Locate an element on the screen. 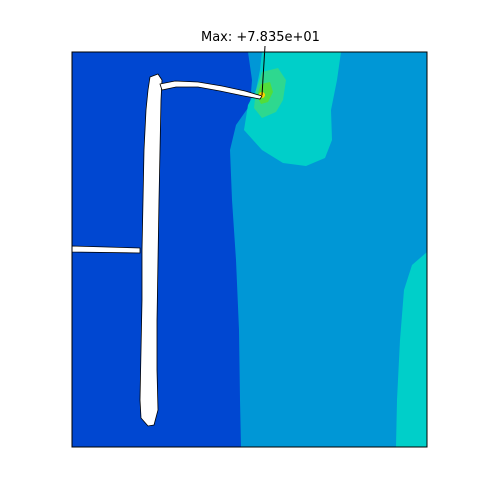 The width and height of the screenshot is (500, 500). band-4-region is located at coordinates (265, 93).